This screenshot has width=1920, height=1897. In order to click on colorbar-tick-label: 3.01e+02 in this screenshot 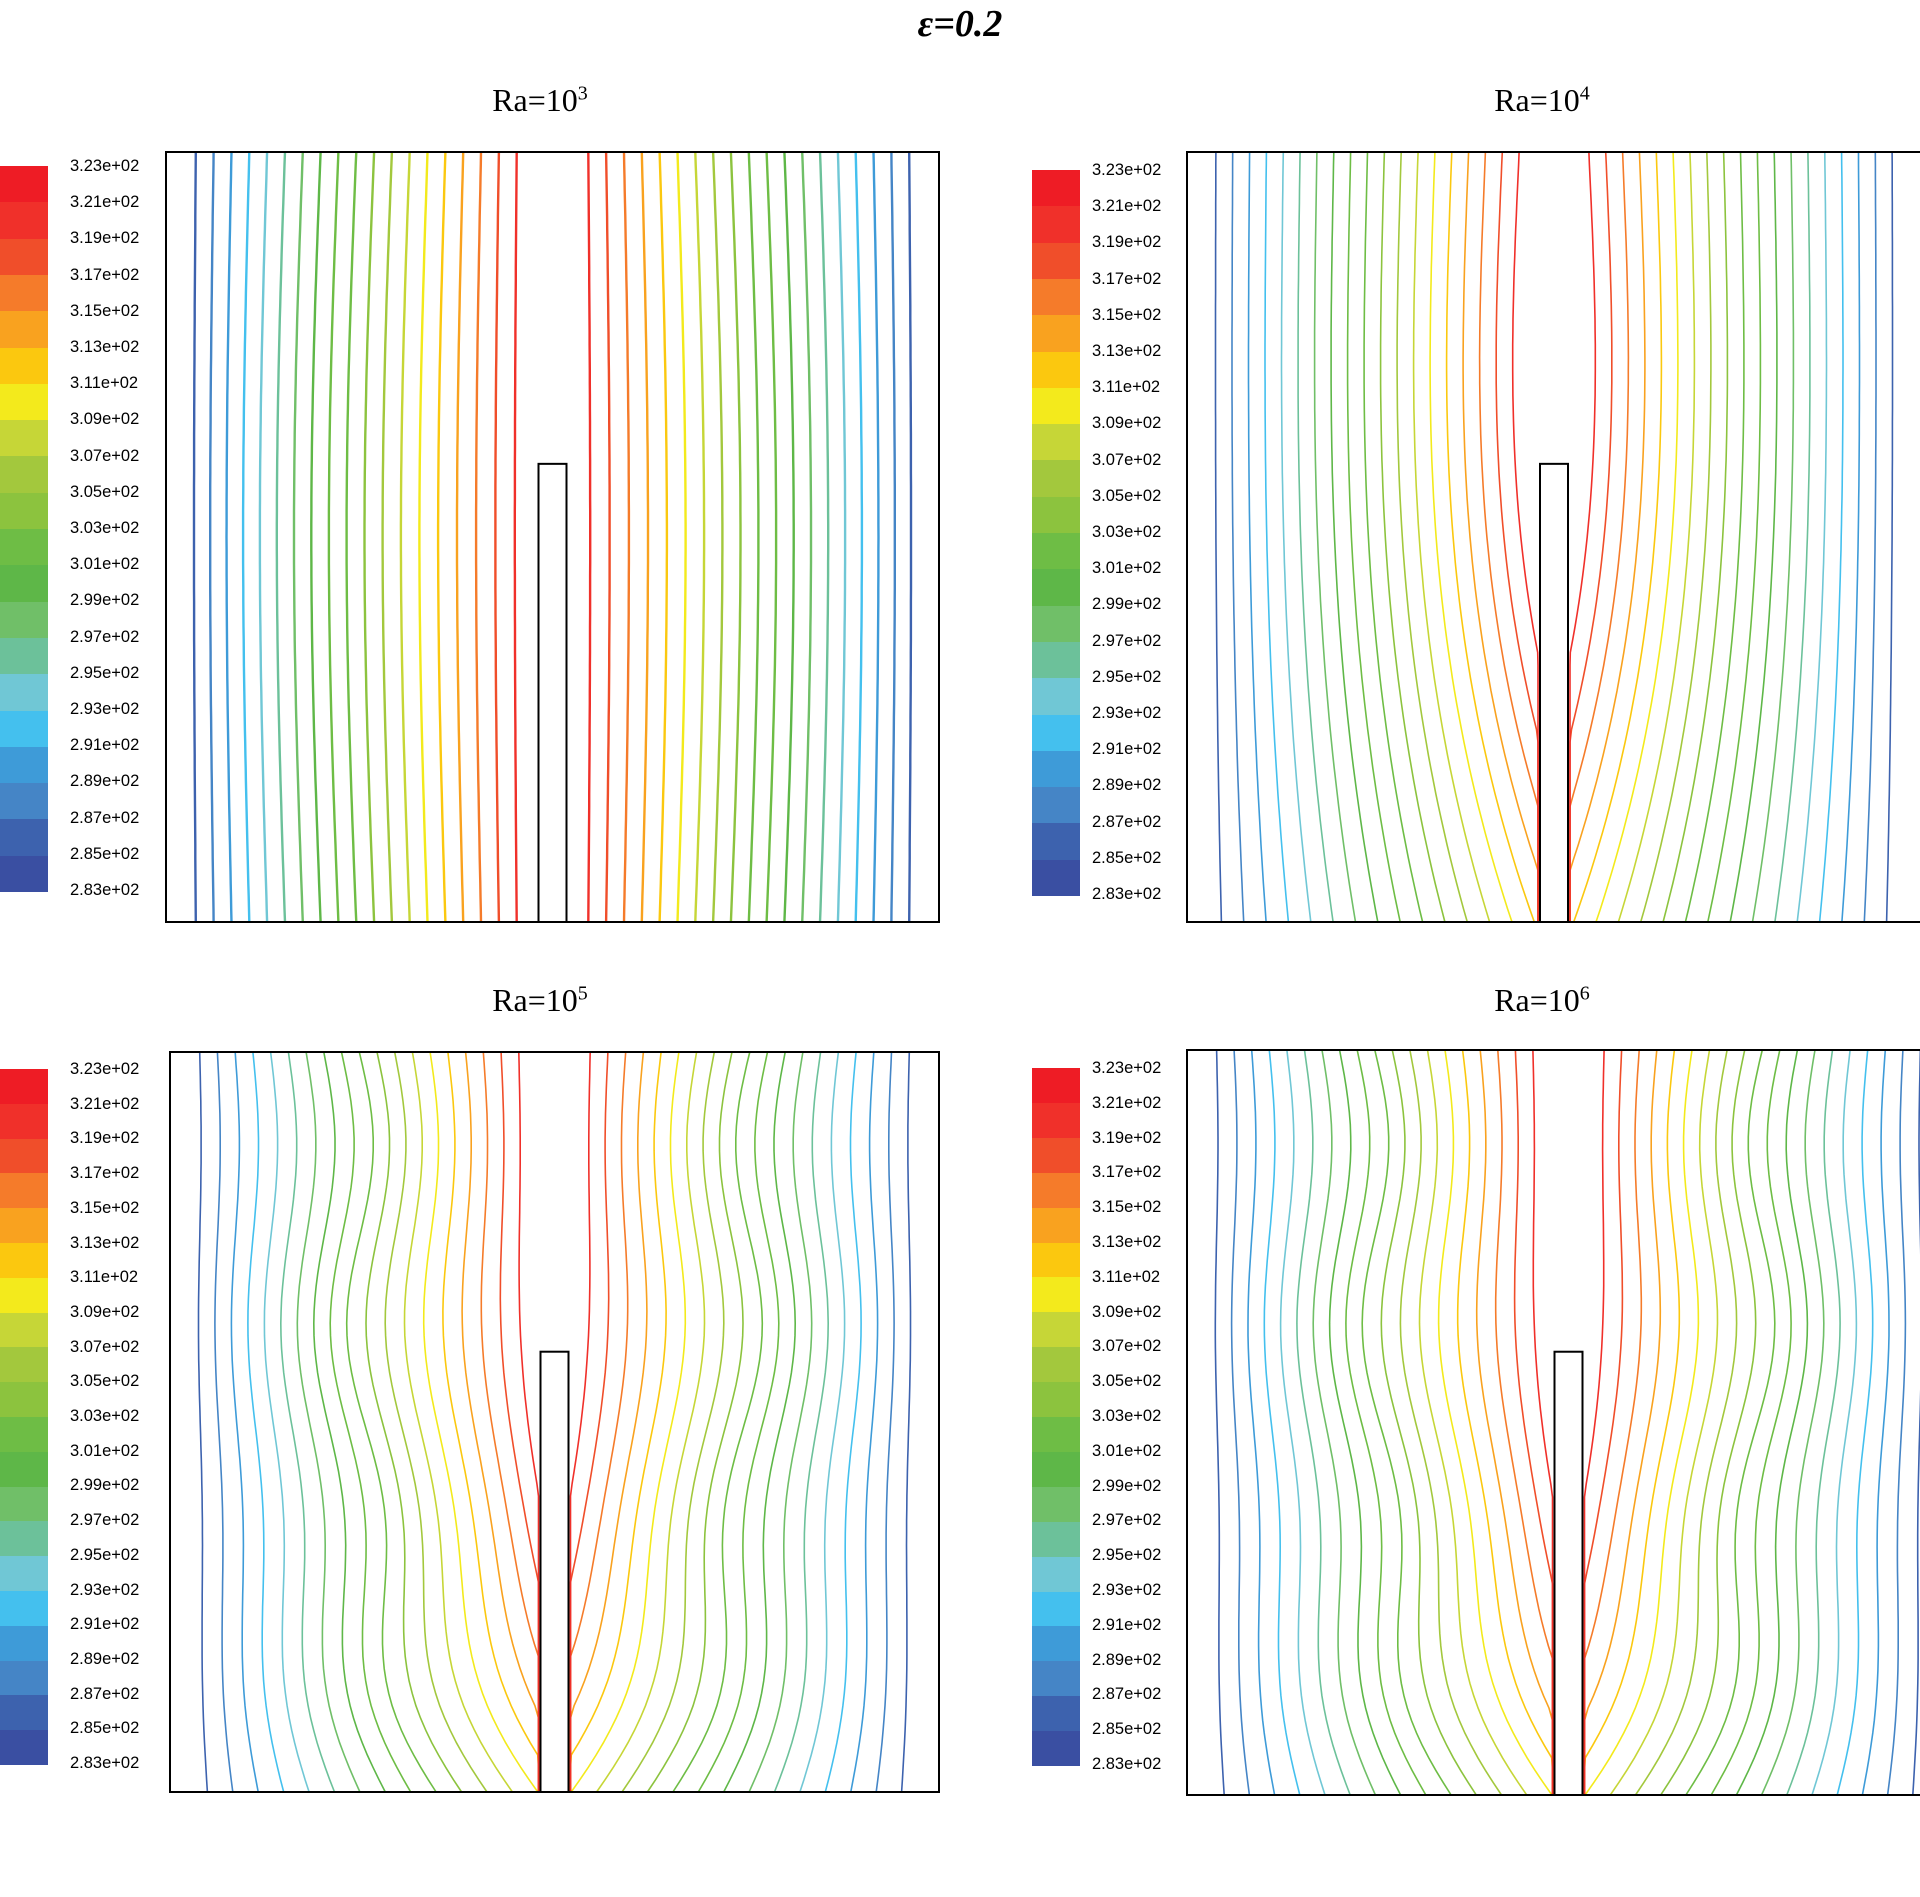, I will do `click(1127, 568)`.